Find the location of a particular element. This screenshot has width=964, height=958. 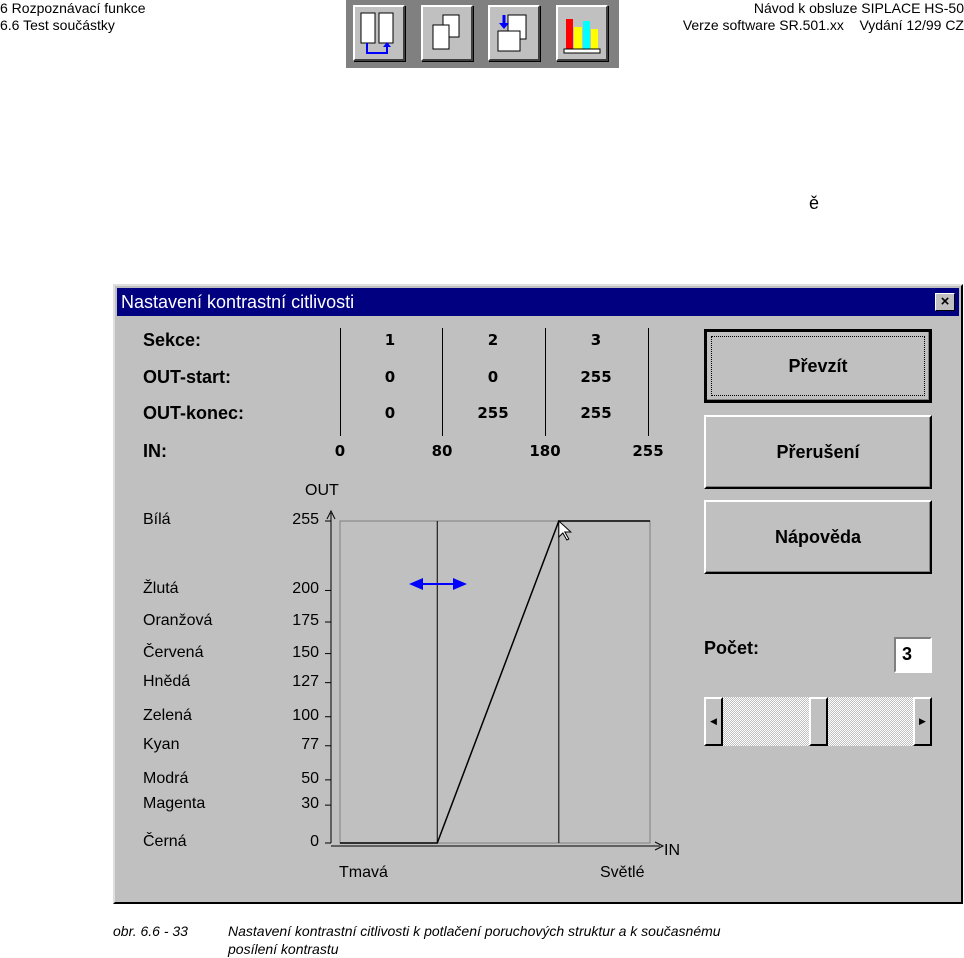

y-tick-label: 127 is located at coordinates (305, 681).